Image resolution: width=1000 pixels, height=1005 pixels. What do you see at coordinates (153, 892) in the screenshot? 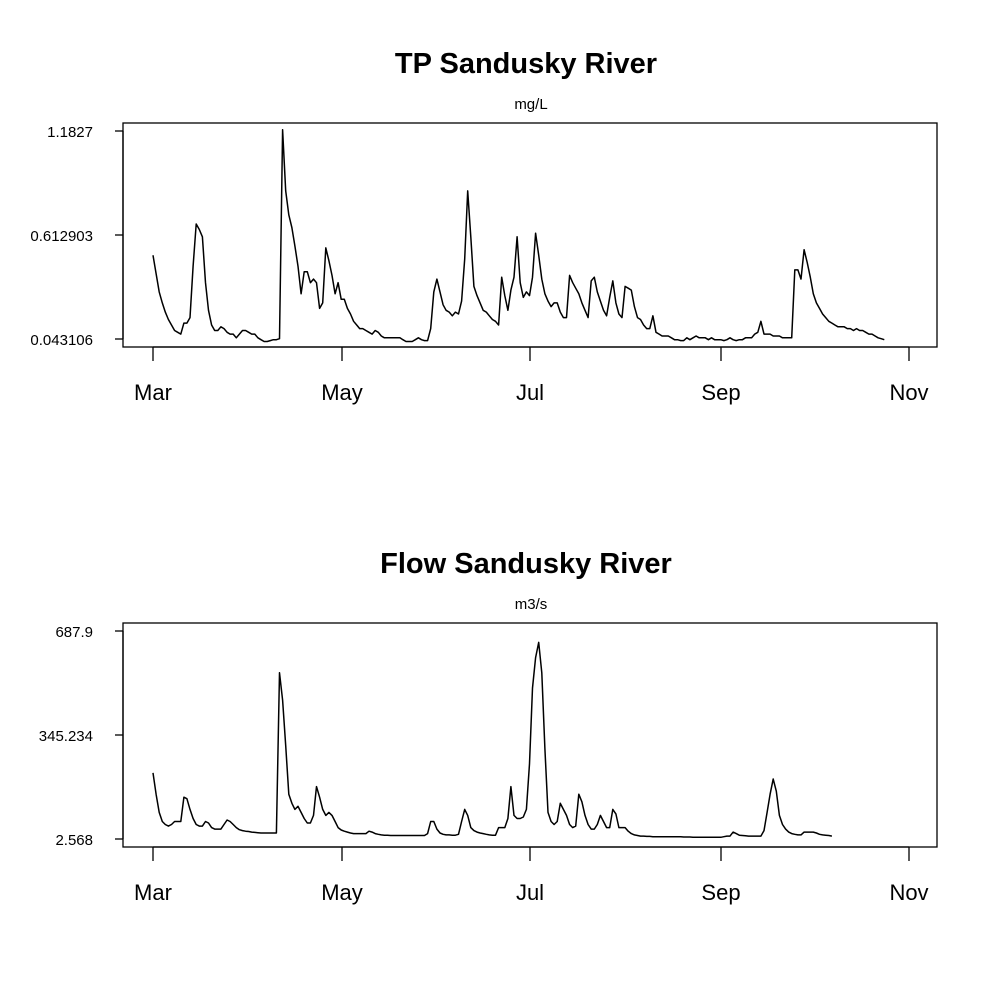
I see `flow-x-tick-label-mar: Mar` at bounding box center [153, 892].